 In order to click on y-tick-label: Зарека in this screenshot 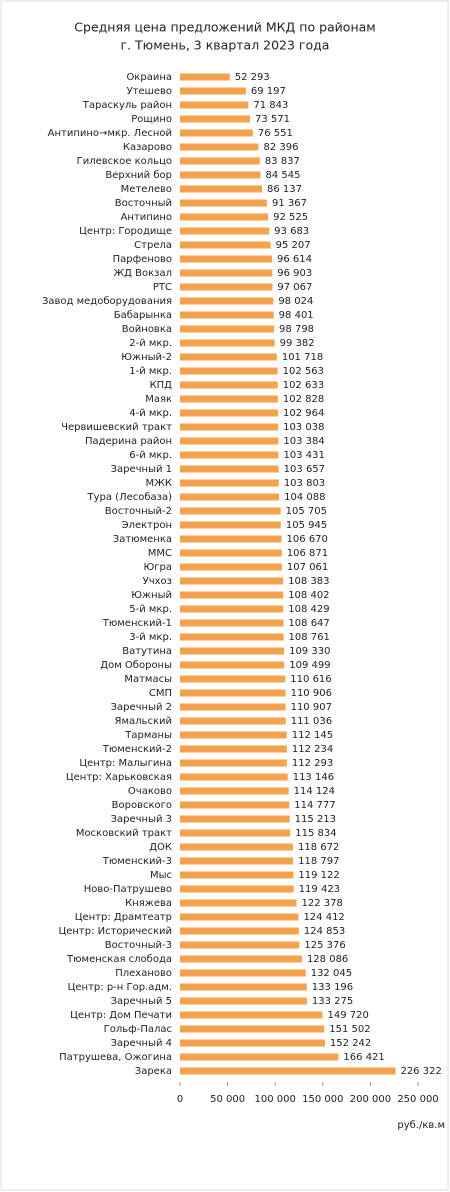, I will do `click(153, 1071)`.